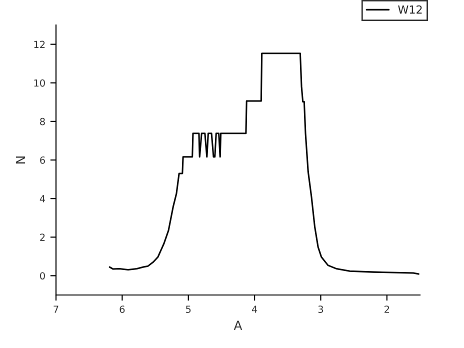 The height and width of the screenshot is (348, 464). Describe the element at coordinates (188, 309) in the screenshot. I see `x-tick-label: 5` at that location.